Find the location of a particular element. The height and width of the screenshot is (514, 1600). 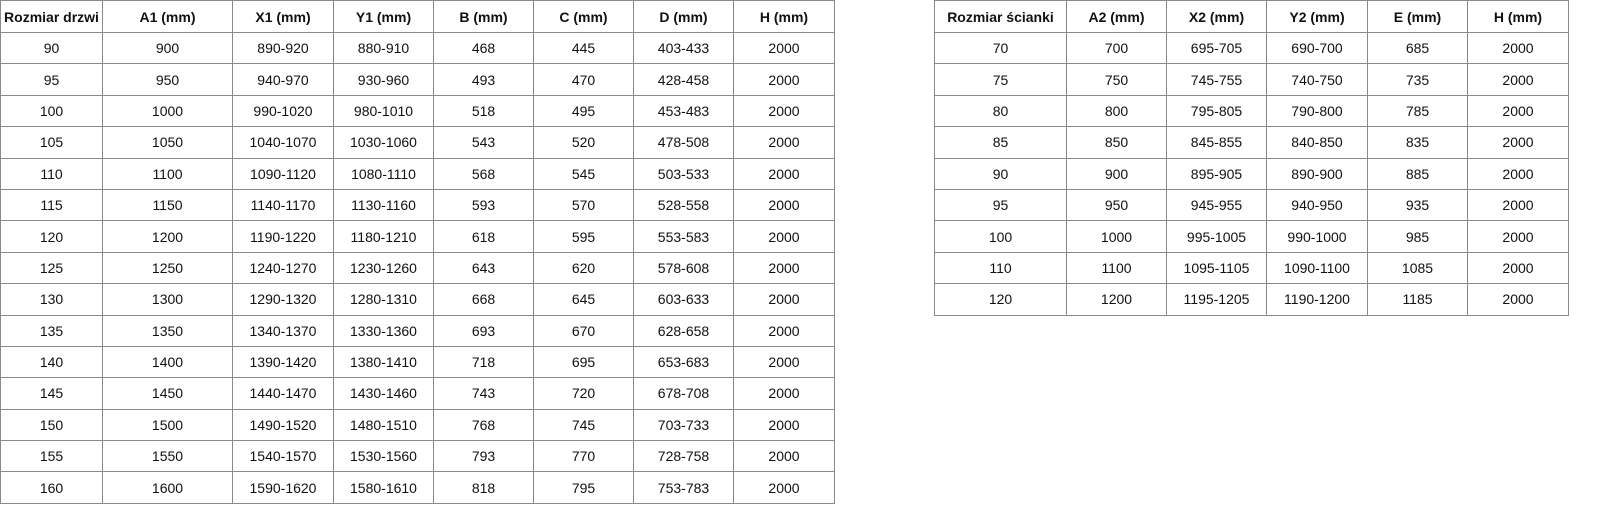

table-row: 100 1000 995-1005 990-1000 985 2000 is located at coordinates (1251, 236).